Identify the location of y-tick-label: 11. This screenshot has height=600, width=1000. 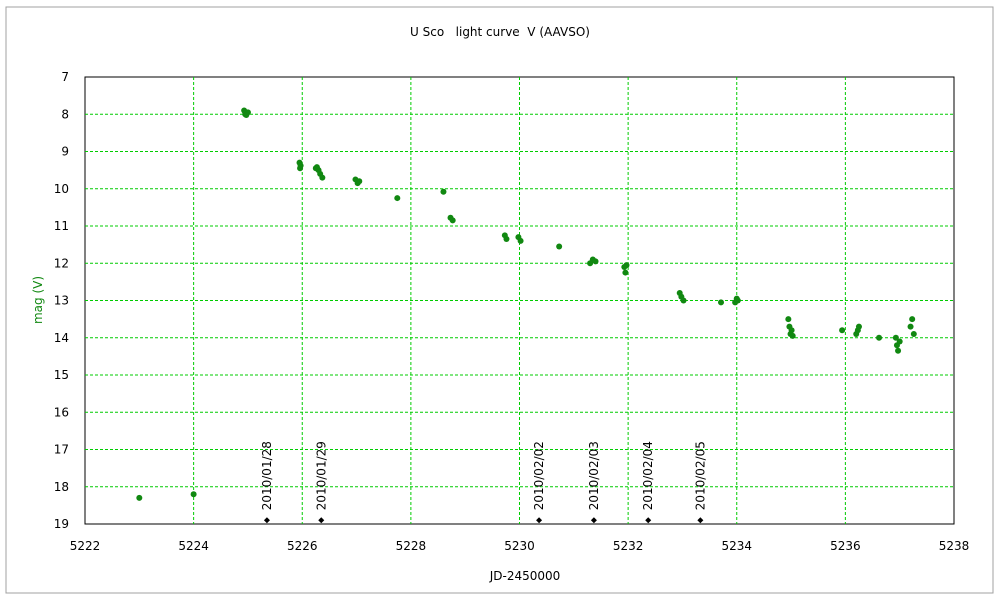
(61, 226).